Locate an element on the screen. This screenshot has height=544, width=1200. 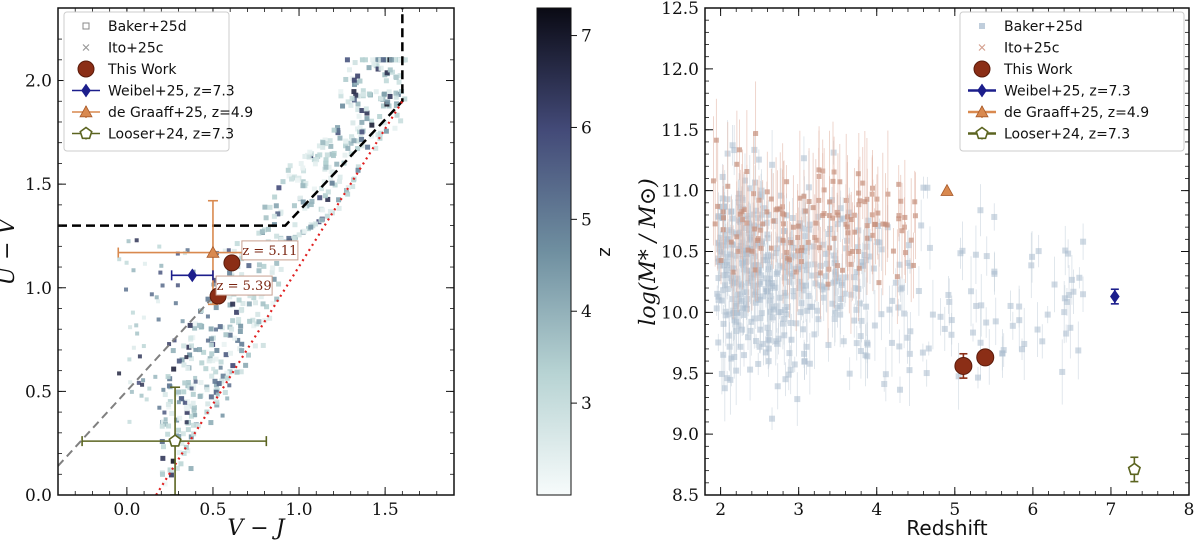
colorbar-tick-label: 4 is located at coordinates (586, 312).